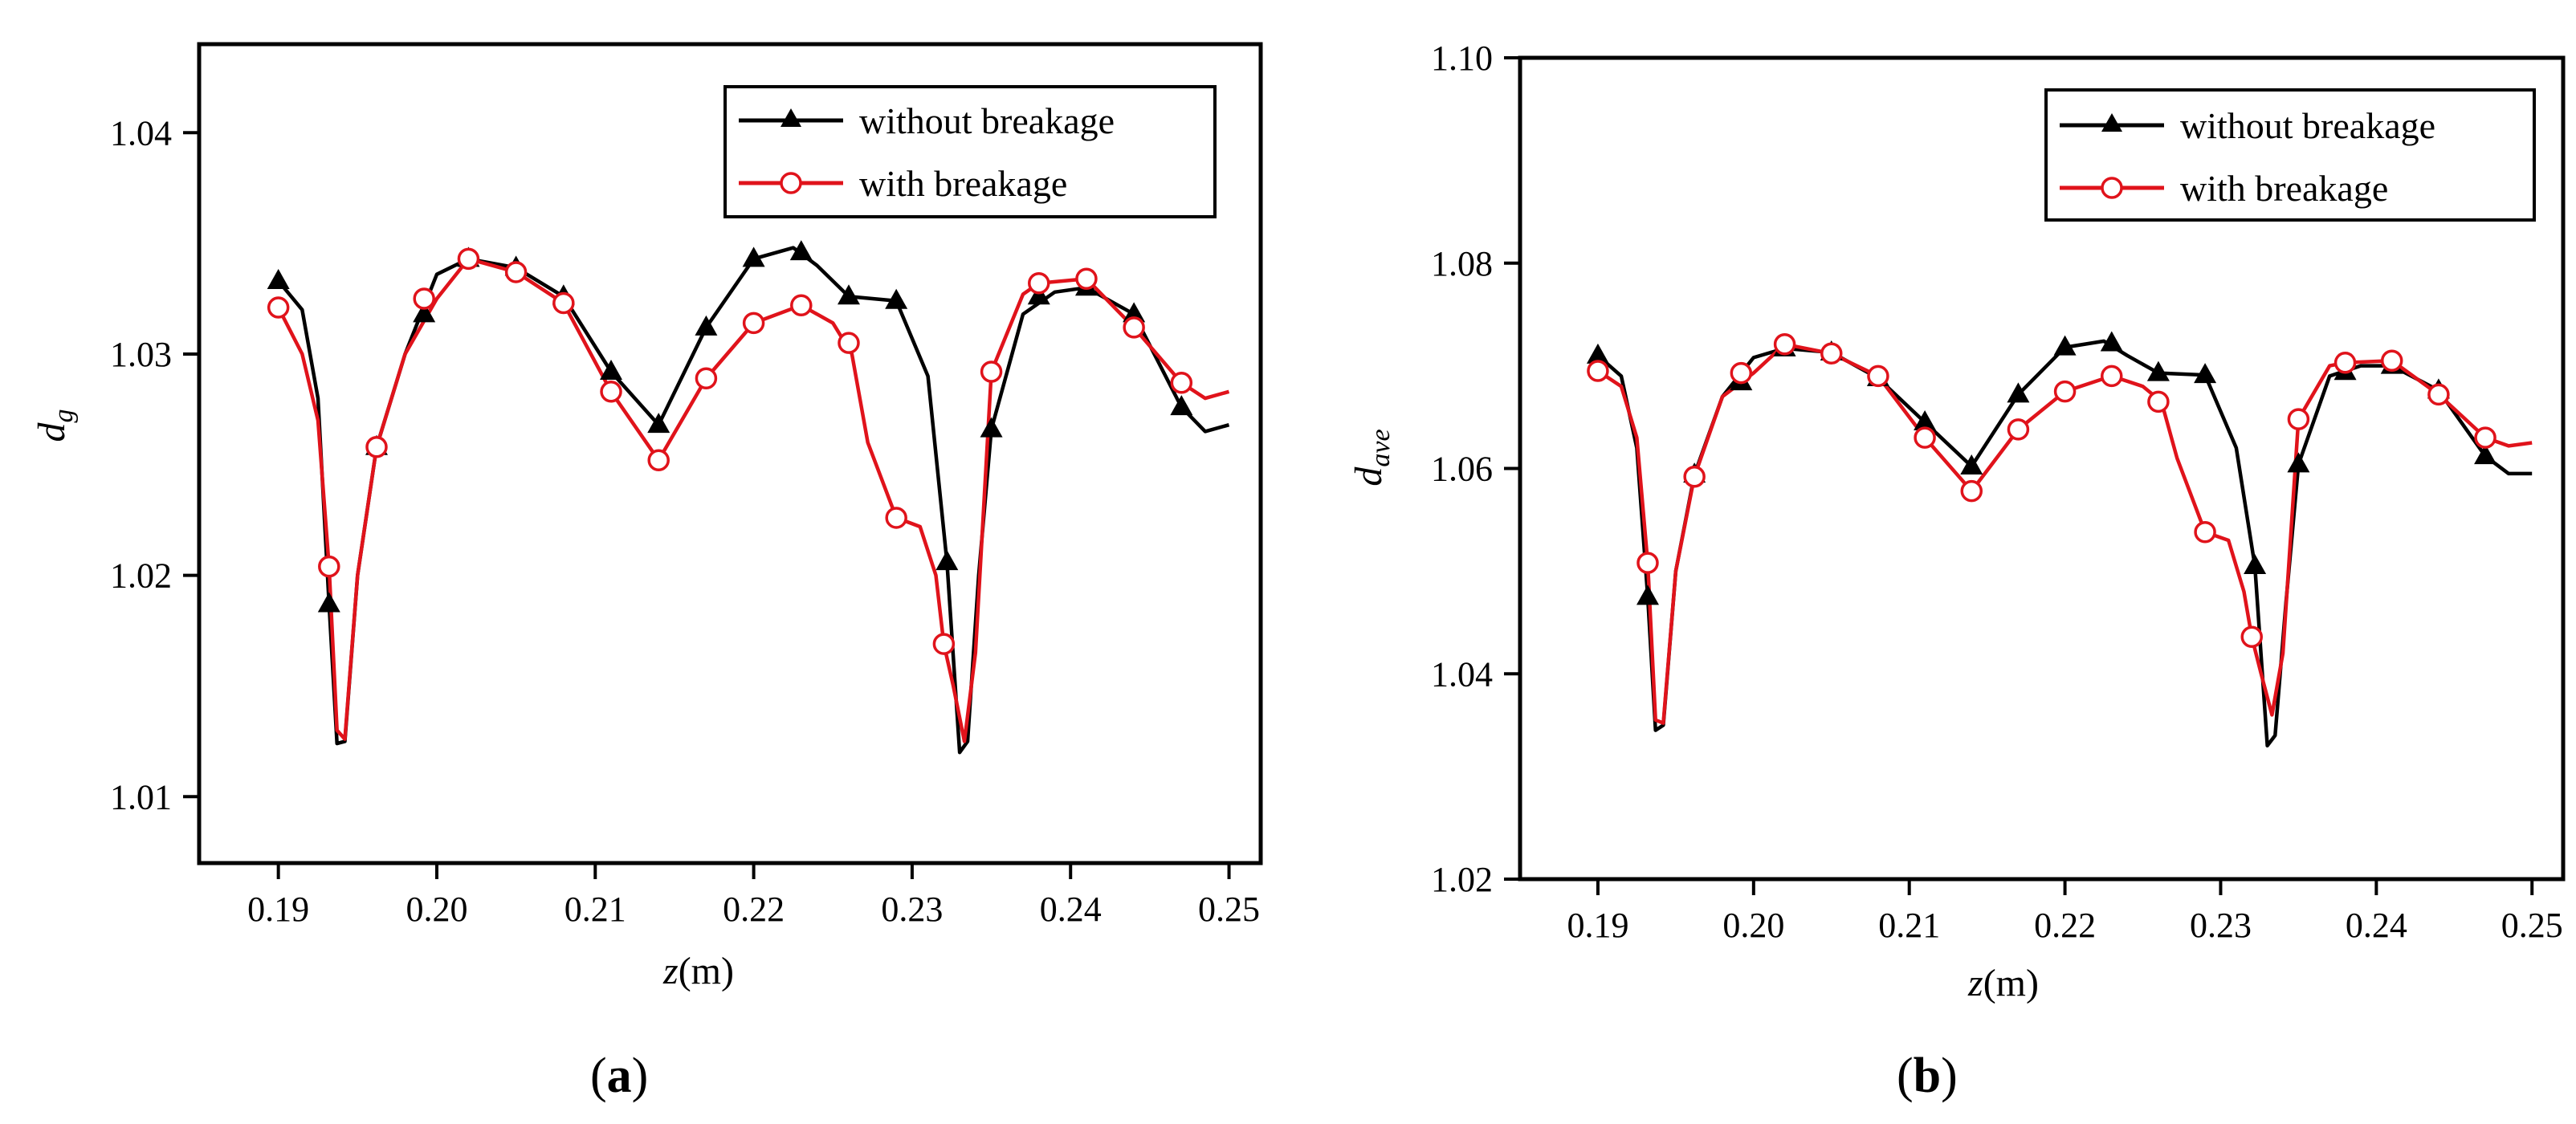 This screenshot has height=1124, width=2576. I want to click on legend-a: without breakage with breakage, so click(970, 151).